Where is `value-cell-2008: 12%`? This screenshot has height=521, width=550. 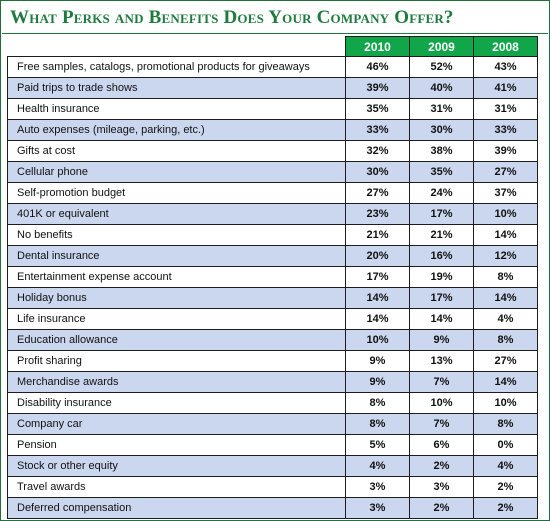
value-cell-2008: 12% is located at coordinates (505, 256).